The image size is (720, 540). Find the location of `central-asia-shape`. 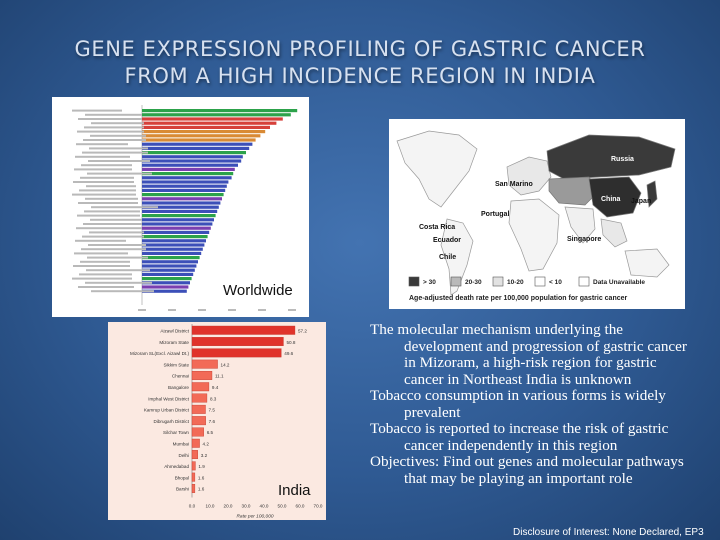

central-asia-shape is located at coordinates (574, 191).